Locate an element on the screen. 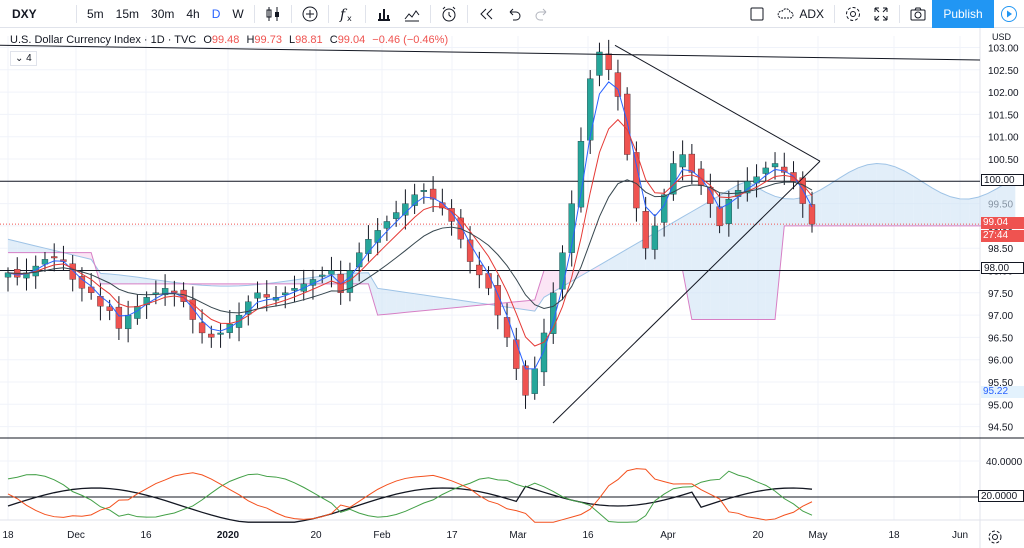 Image resolution: width=1024 pixels, height=548 pixels. cloud-icon is located at coordinates (785, 14).